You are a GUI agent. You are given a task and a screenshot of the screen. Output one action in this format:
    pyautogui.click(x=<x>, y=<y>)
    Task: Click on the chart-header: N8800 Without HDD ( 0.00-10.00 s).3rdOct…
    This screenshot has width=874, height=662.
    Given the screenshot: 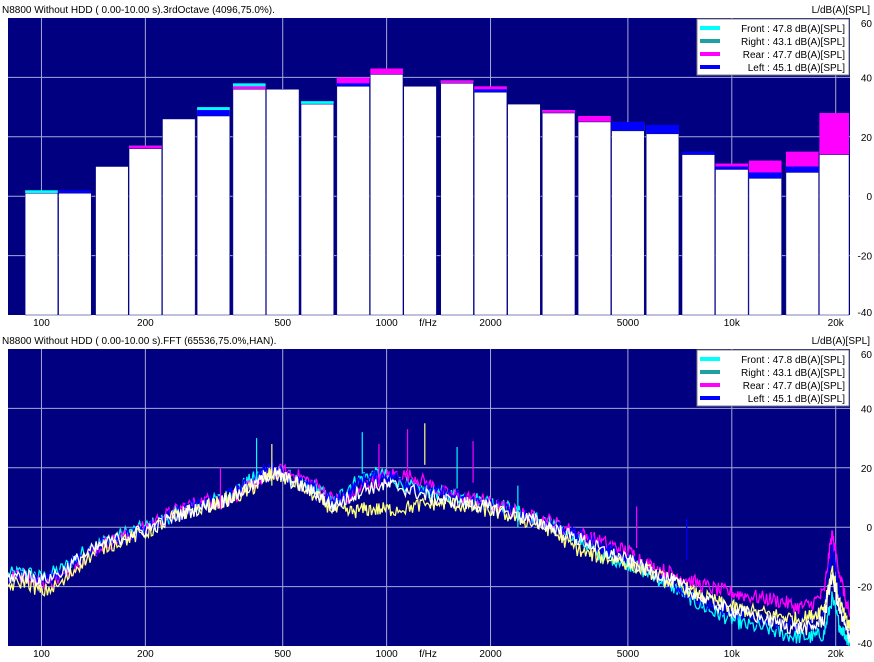 What is the action you would take?
    pyautogui.click(x=437, y=11)
    